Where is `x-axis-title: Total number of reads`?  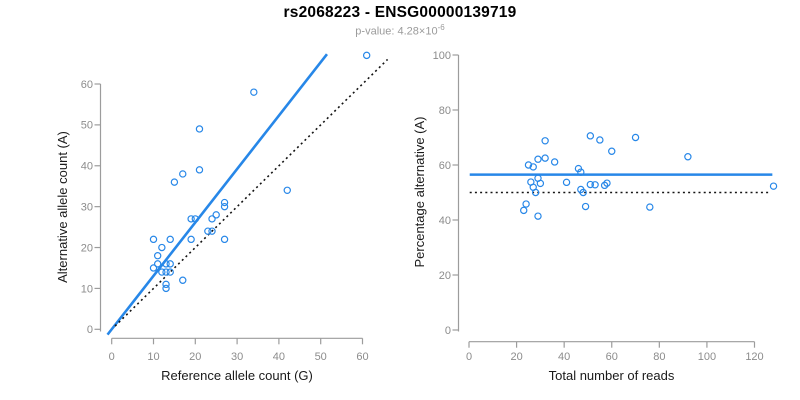 x-axis-title: Total number of reads is located at coordinates (612, 375).